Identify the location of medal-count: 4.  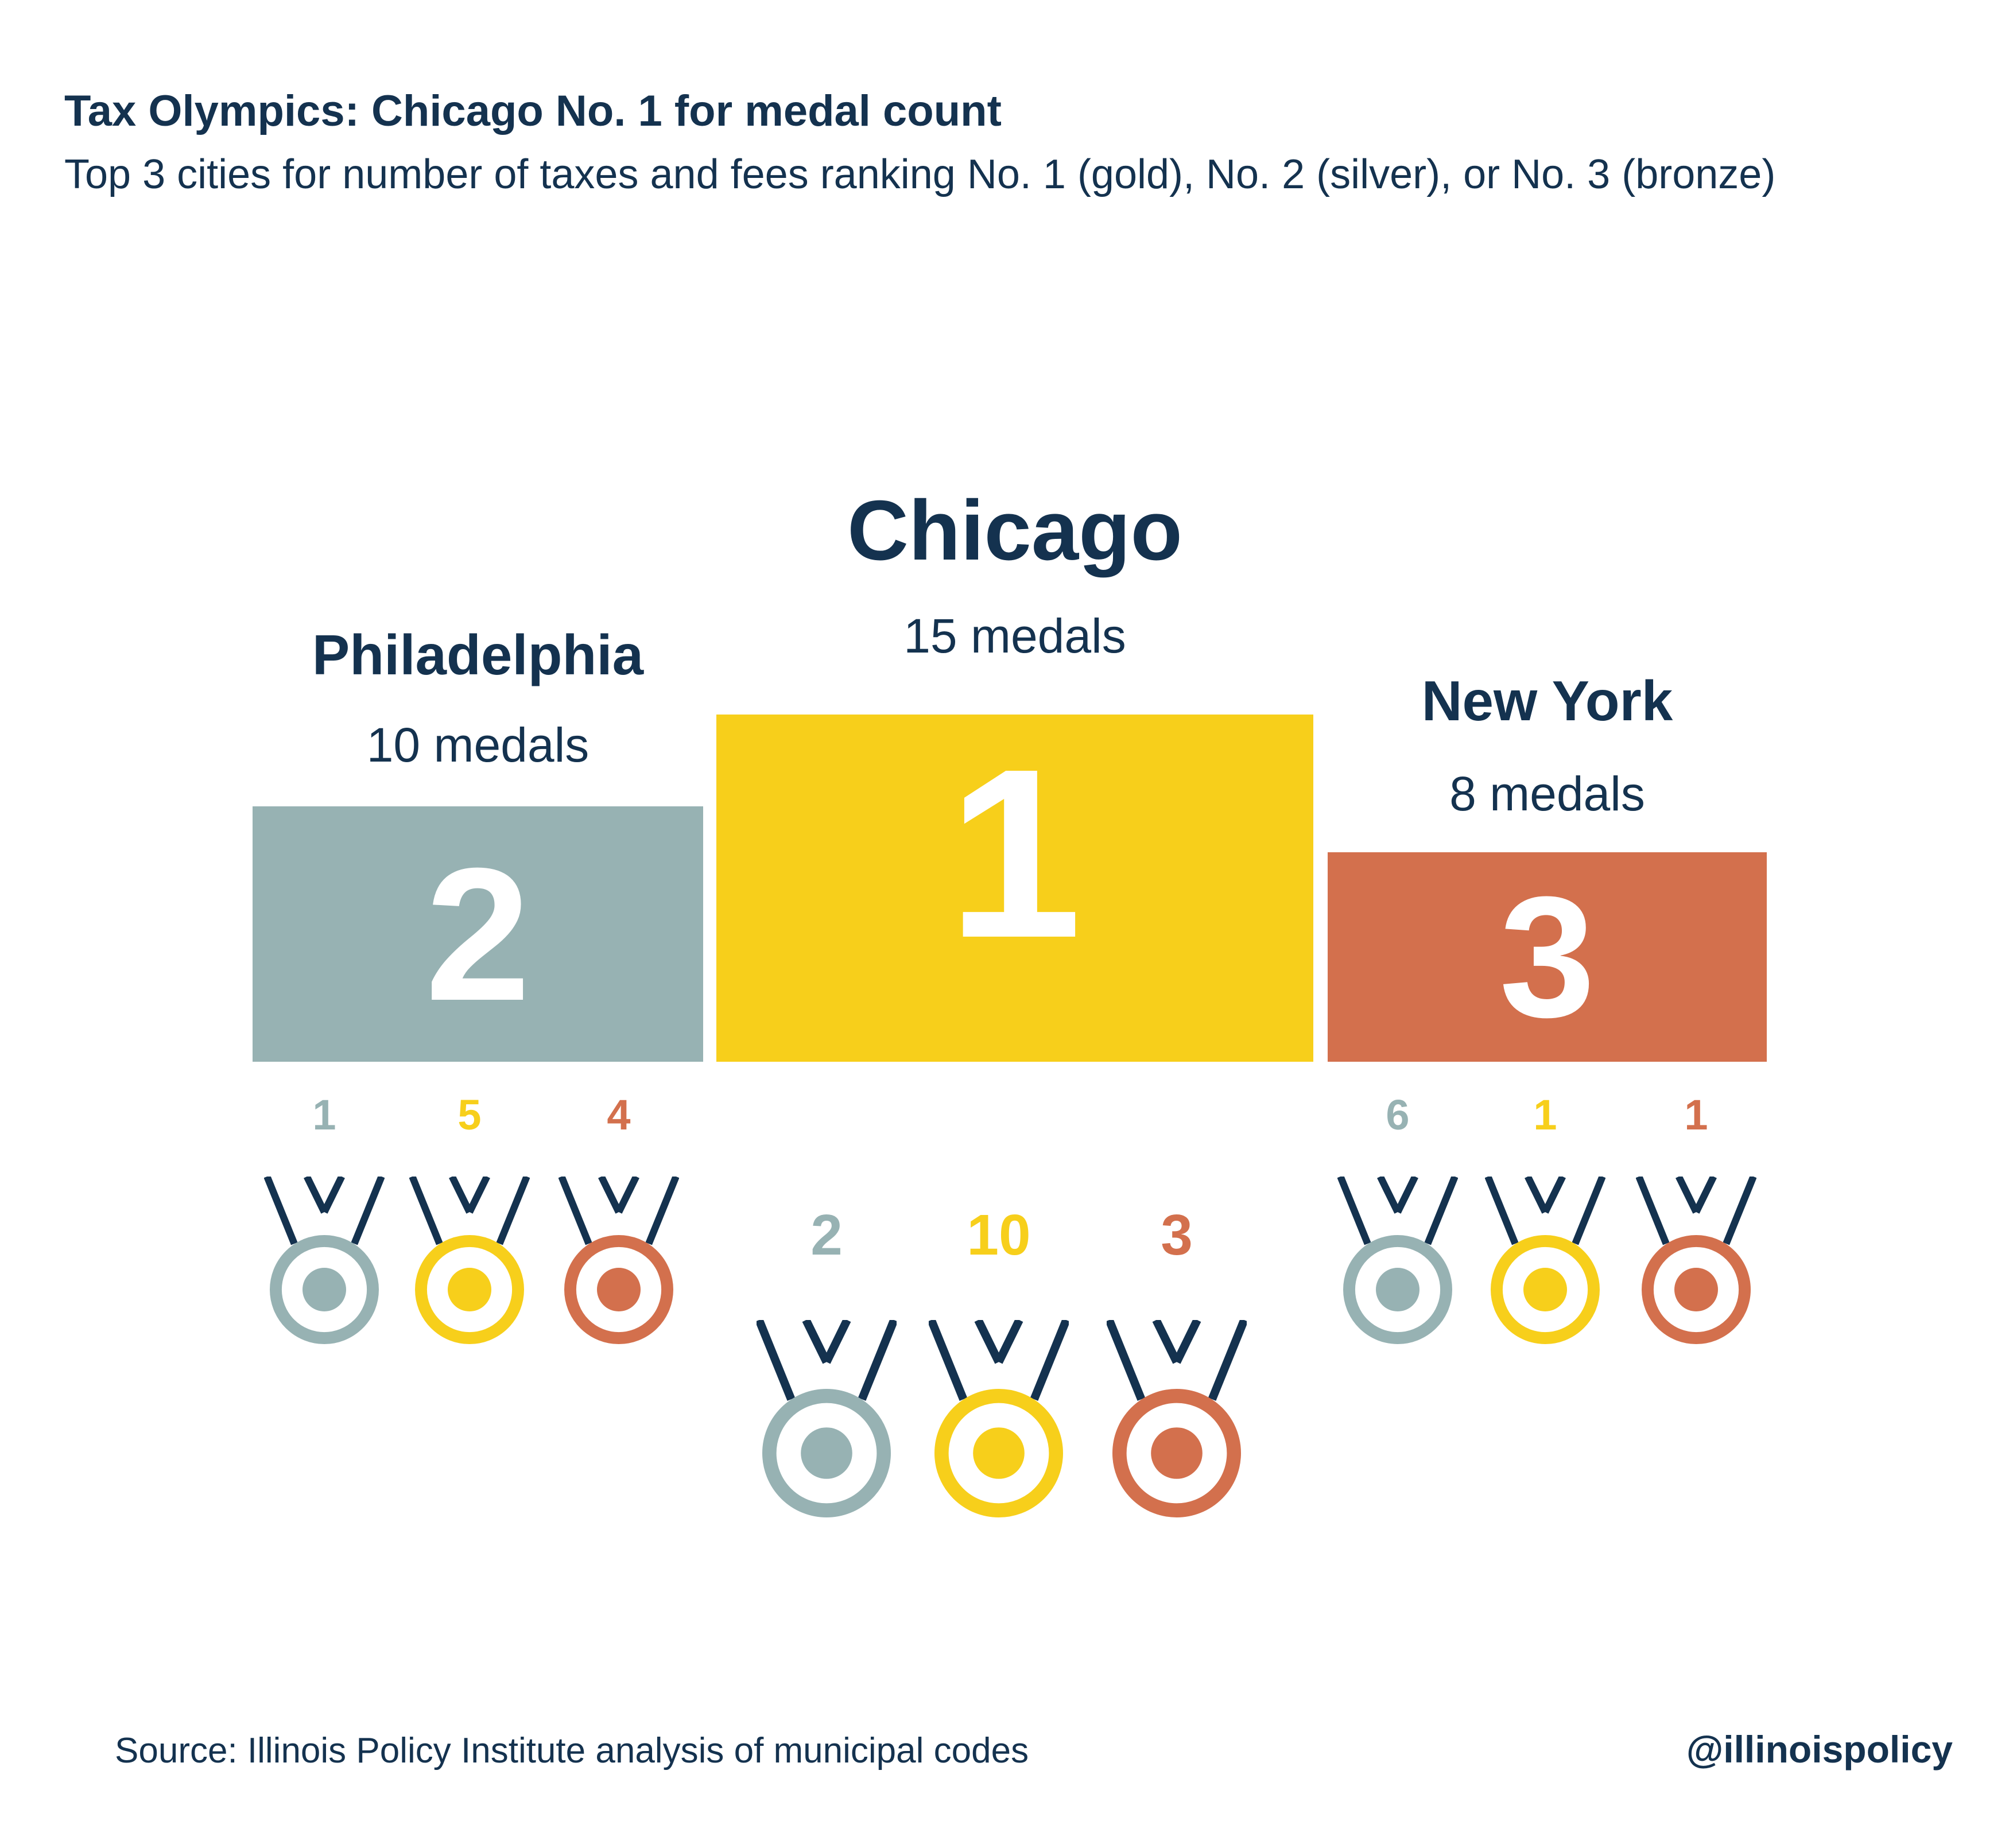
(619, 1115).